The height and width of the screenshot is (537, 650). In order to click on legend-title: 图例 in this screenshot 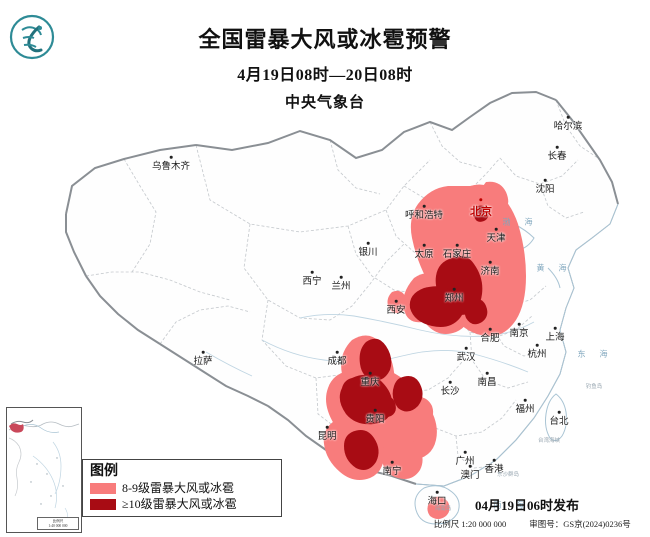, I will do `click(104, 471)`.